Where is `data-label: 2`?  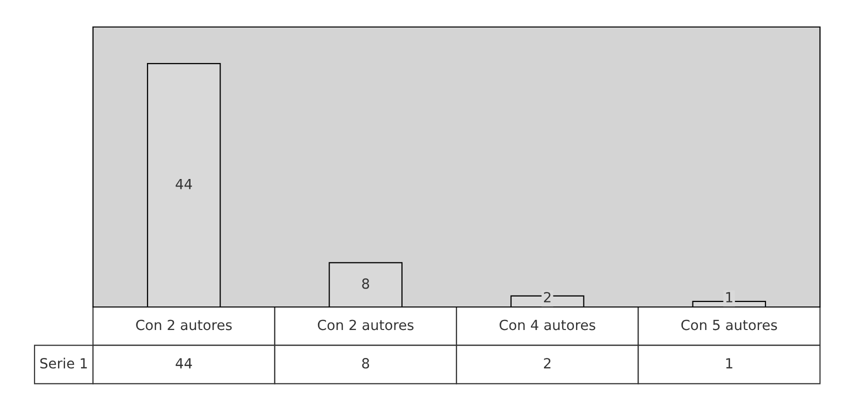
data-label: 2 is located at coordinates (547, 297).